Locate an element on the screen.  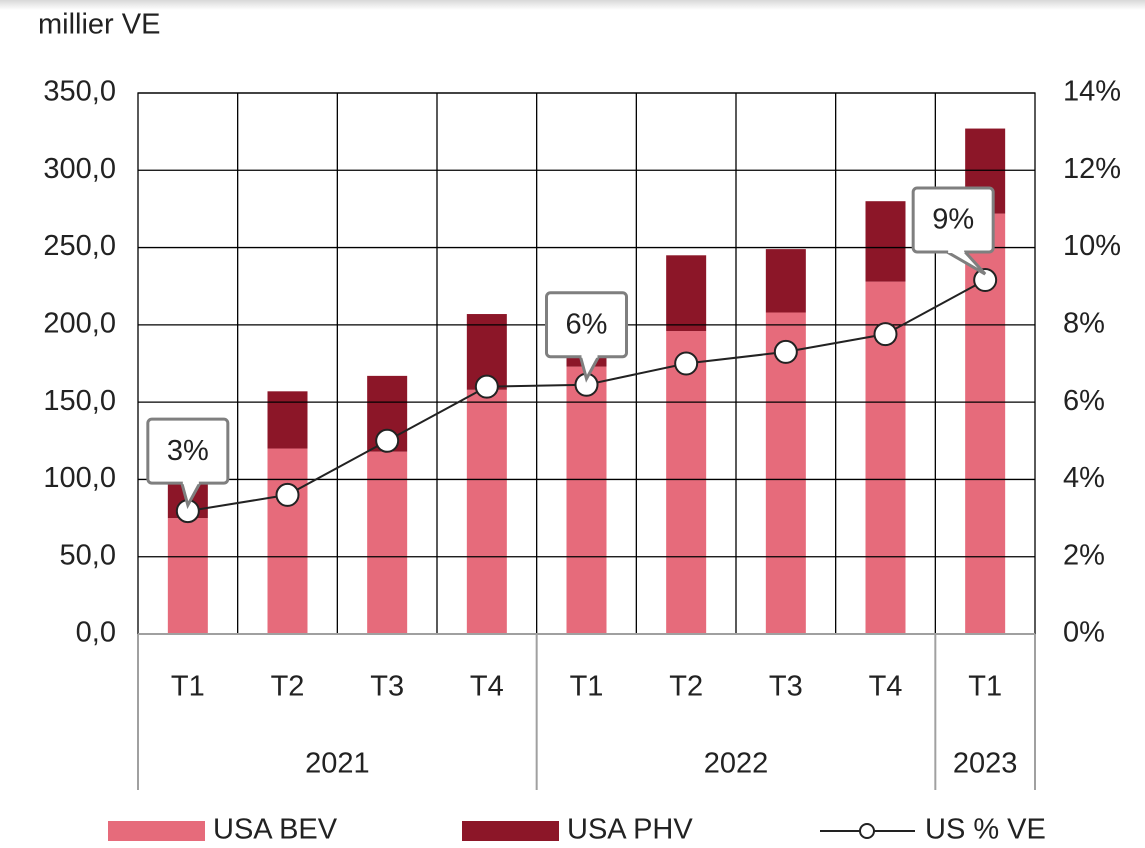
data-label: 3% is located at coordinates (188, 451).